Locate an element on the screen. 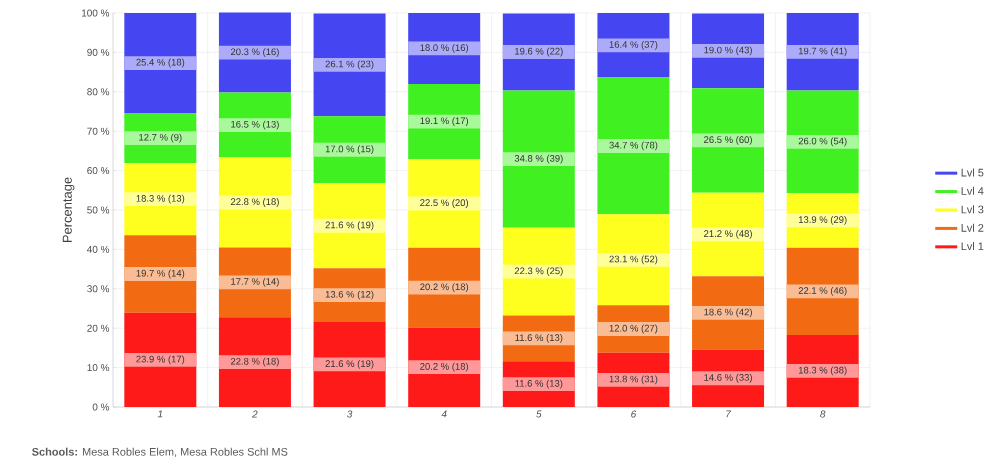  legend-label: Lvl 1 is located at coordinates (972, 246).